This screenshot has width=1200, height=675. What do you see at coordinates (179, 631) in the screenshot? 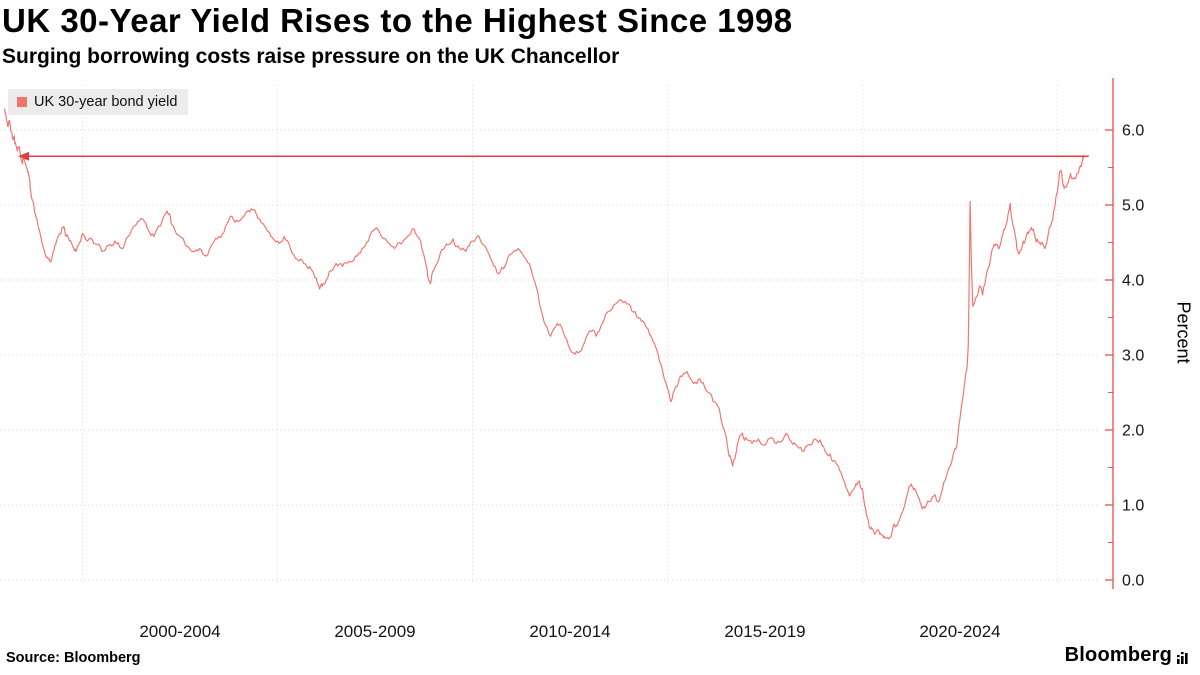
I see `svg-text: 2000-2004` at bounding box center [179, 631].